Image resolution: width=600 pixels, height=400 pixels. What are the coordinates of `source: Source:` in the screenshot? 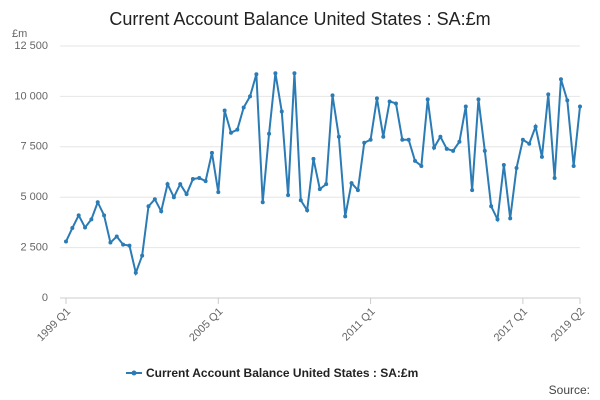 It's located at (569, 390).